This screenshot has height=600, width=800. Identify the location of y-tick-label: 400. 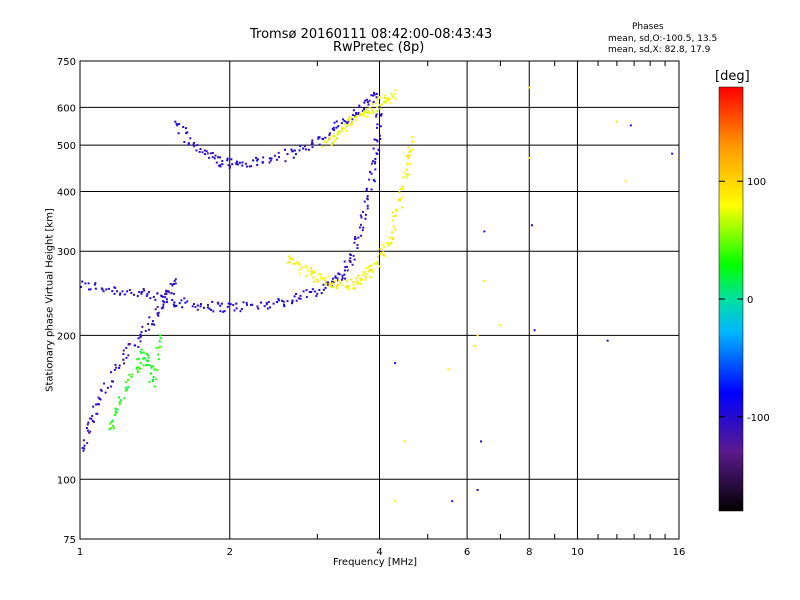
(66, 192).